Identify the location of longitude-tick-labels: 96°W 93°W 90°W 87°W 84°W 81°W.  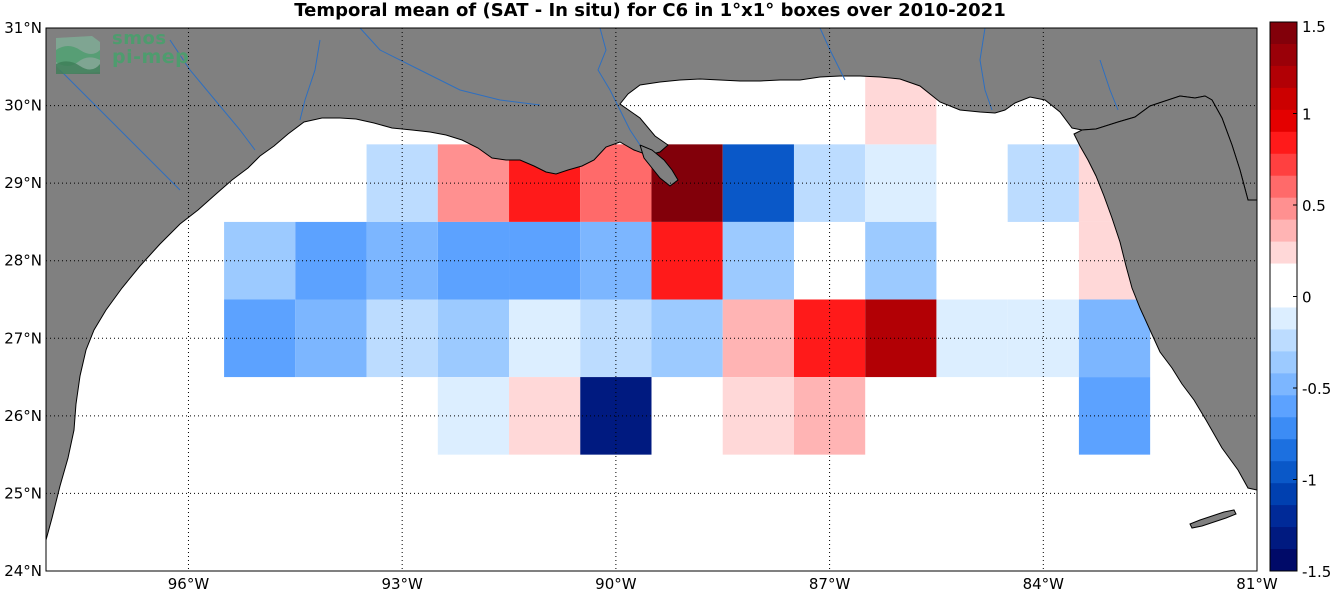
(723, 583).